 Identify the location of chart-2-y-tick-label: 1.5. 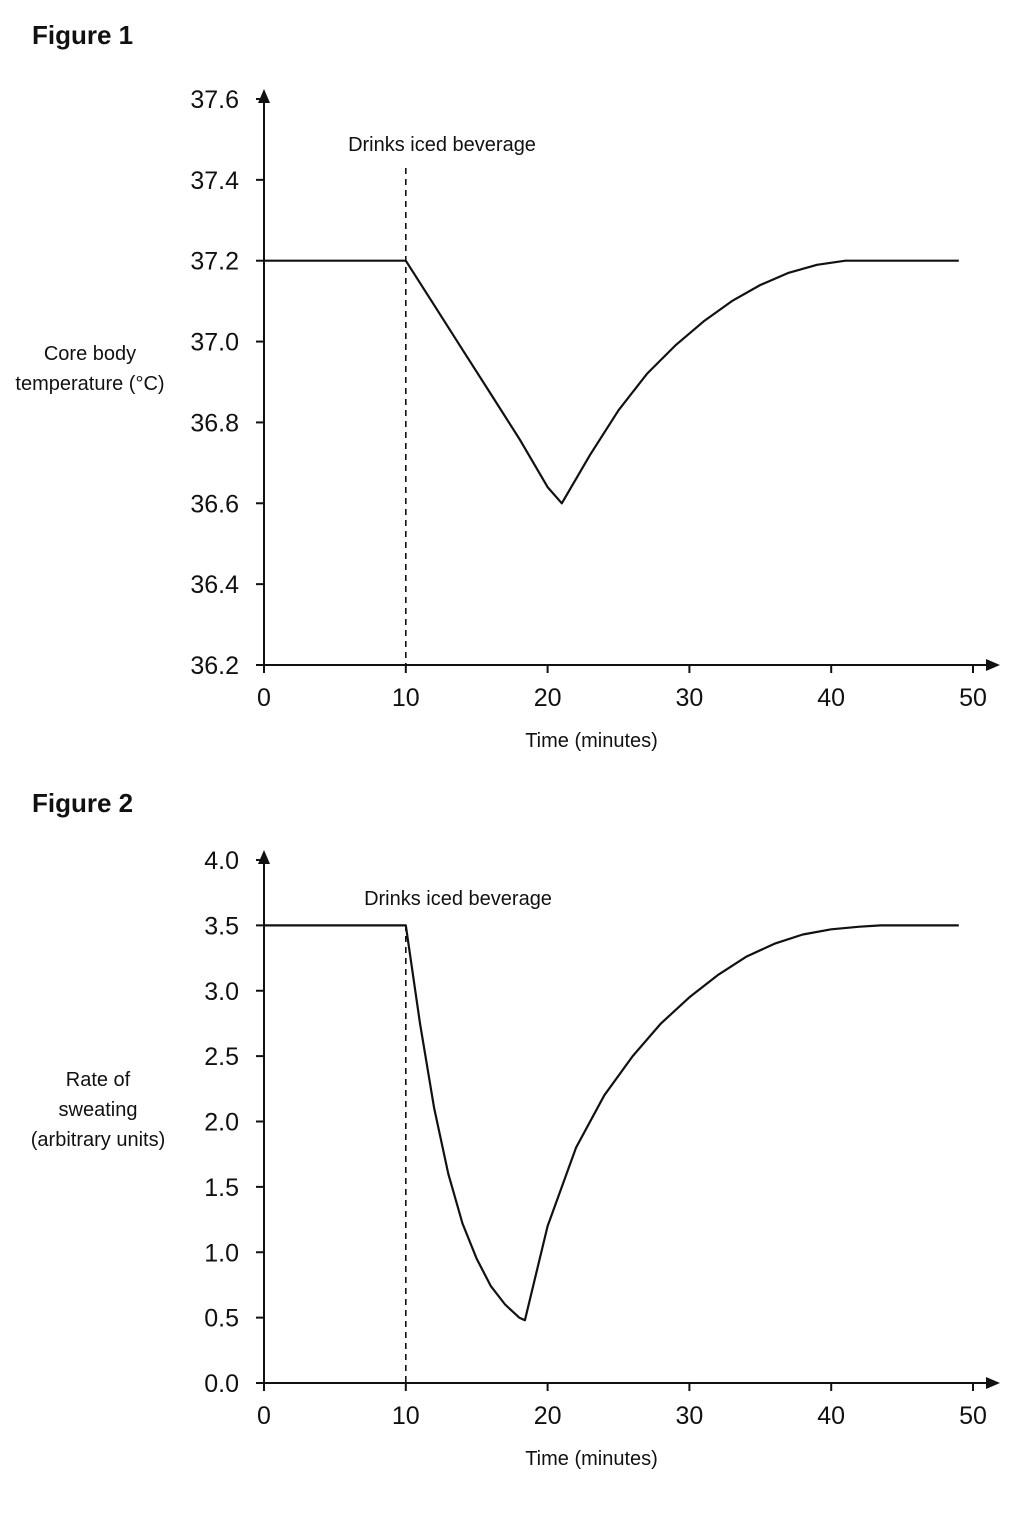
(221, 1188).